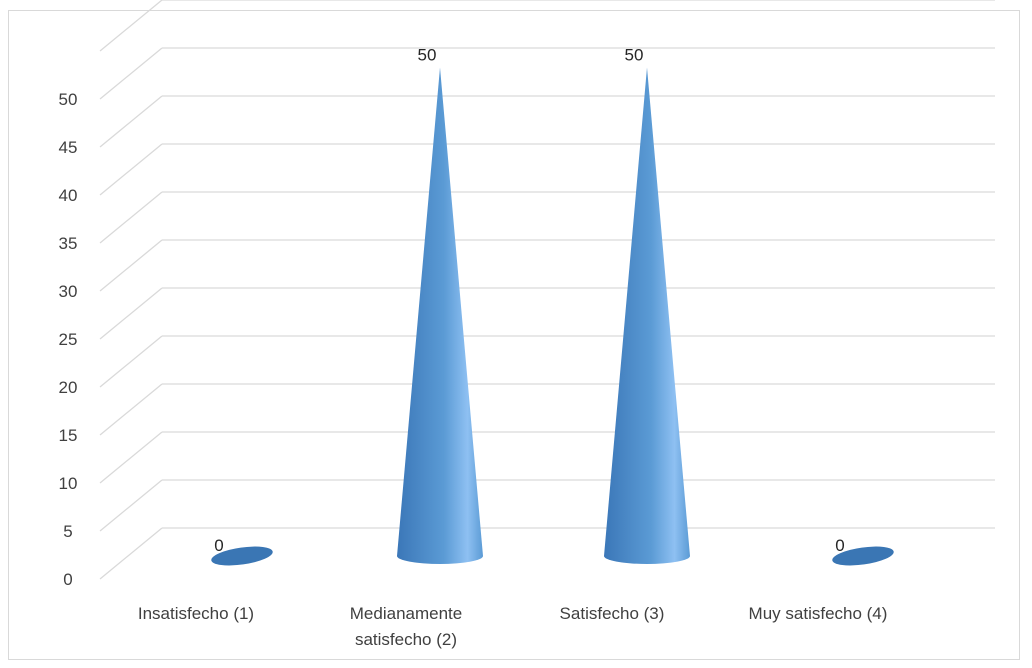  I want to click on y-tick-label: 45, so click(68, 147).